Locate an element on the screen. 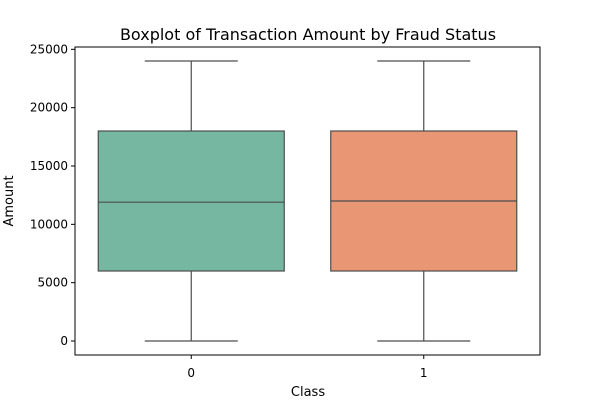 The width and height of the screenshot is (600, 400). y-tick-label: 5000 is located at coordinates (52, 283).